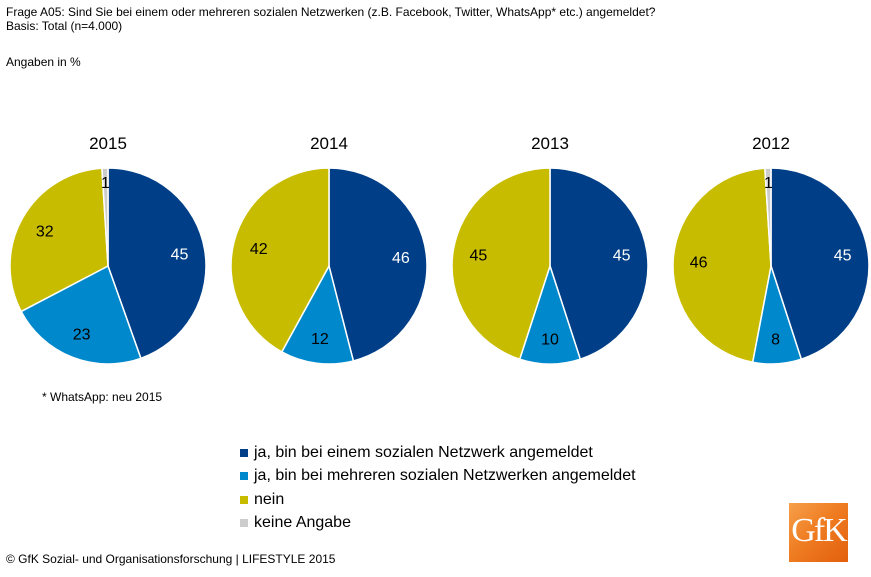 The height and width of the screenshot is (577, 871). I want to click on pie-title: 2014, so click(329, 143).